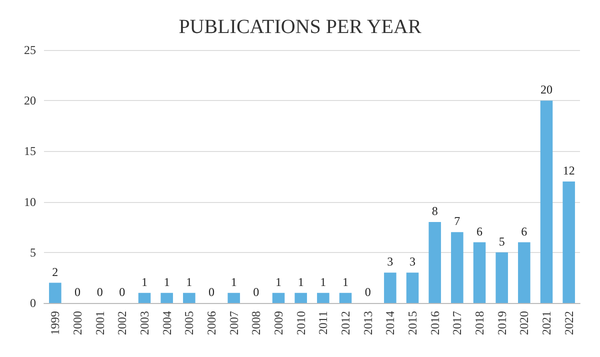 Image resolution: width=600 pixels, height=357 pixels. Describe the element at coordinates (435, 323) in the screenshot. I see `x-tick-label: 2016` at that location.